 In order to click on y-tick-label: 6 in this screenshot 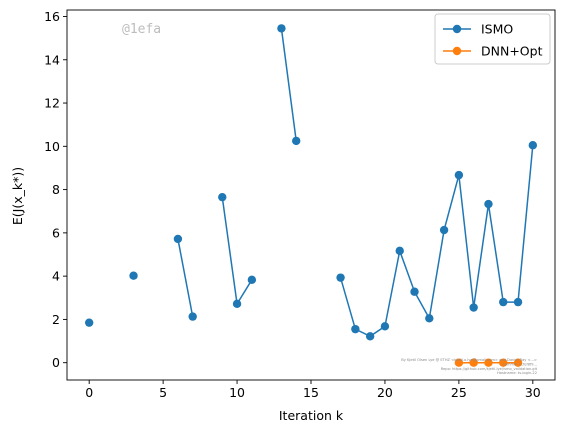, I will do `click(56, 232)`.